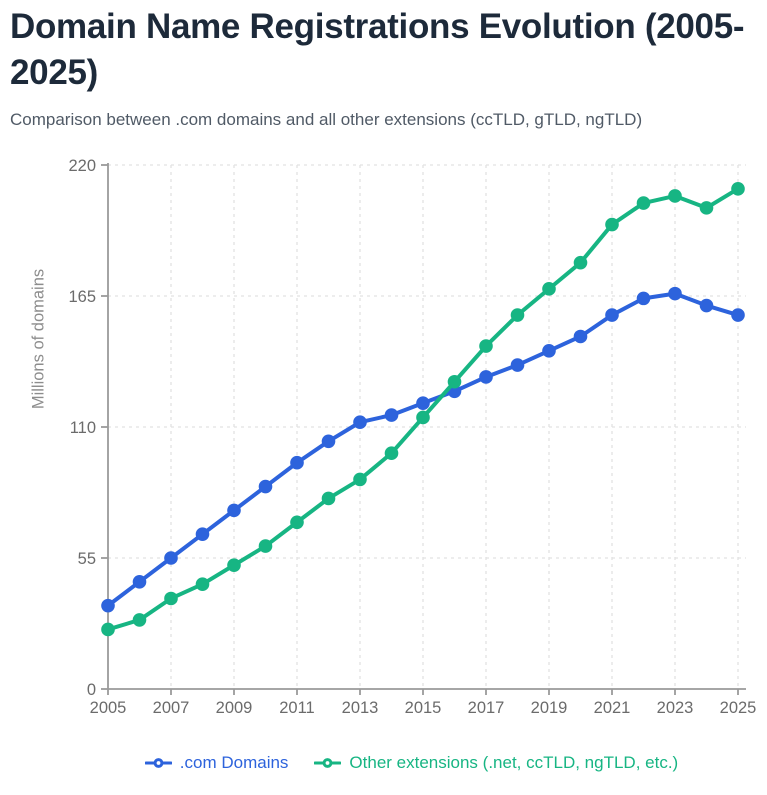 Image resolution: width=767 pixels, height=795 pixels. Describe the element at coordinates (234, 708) in the screenshot. I see `x-tick-label: 2009` at that location.